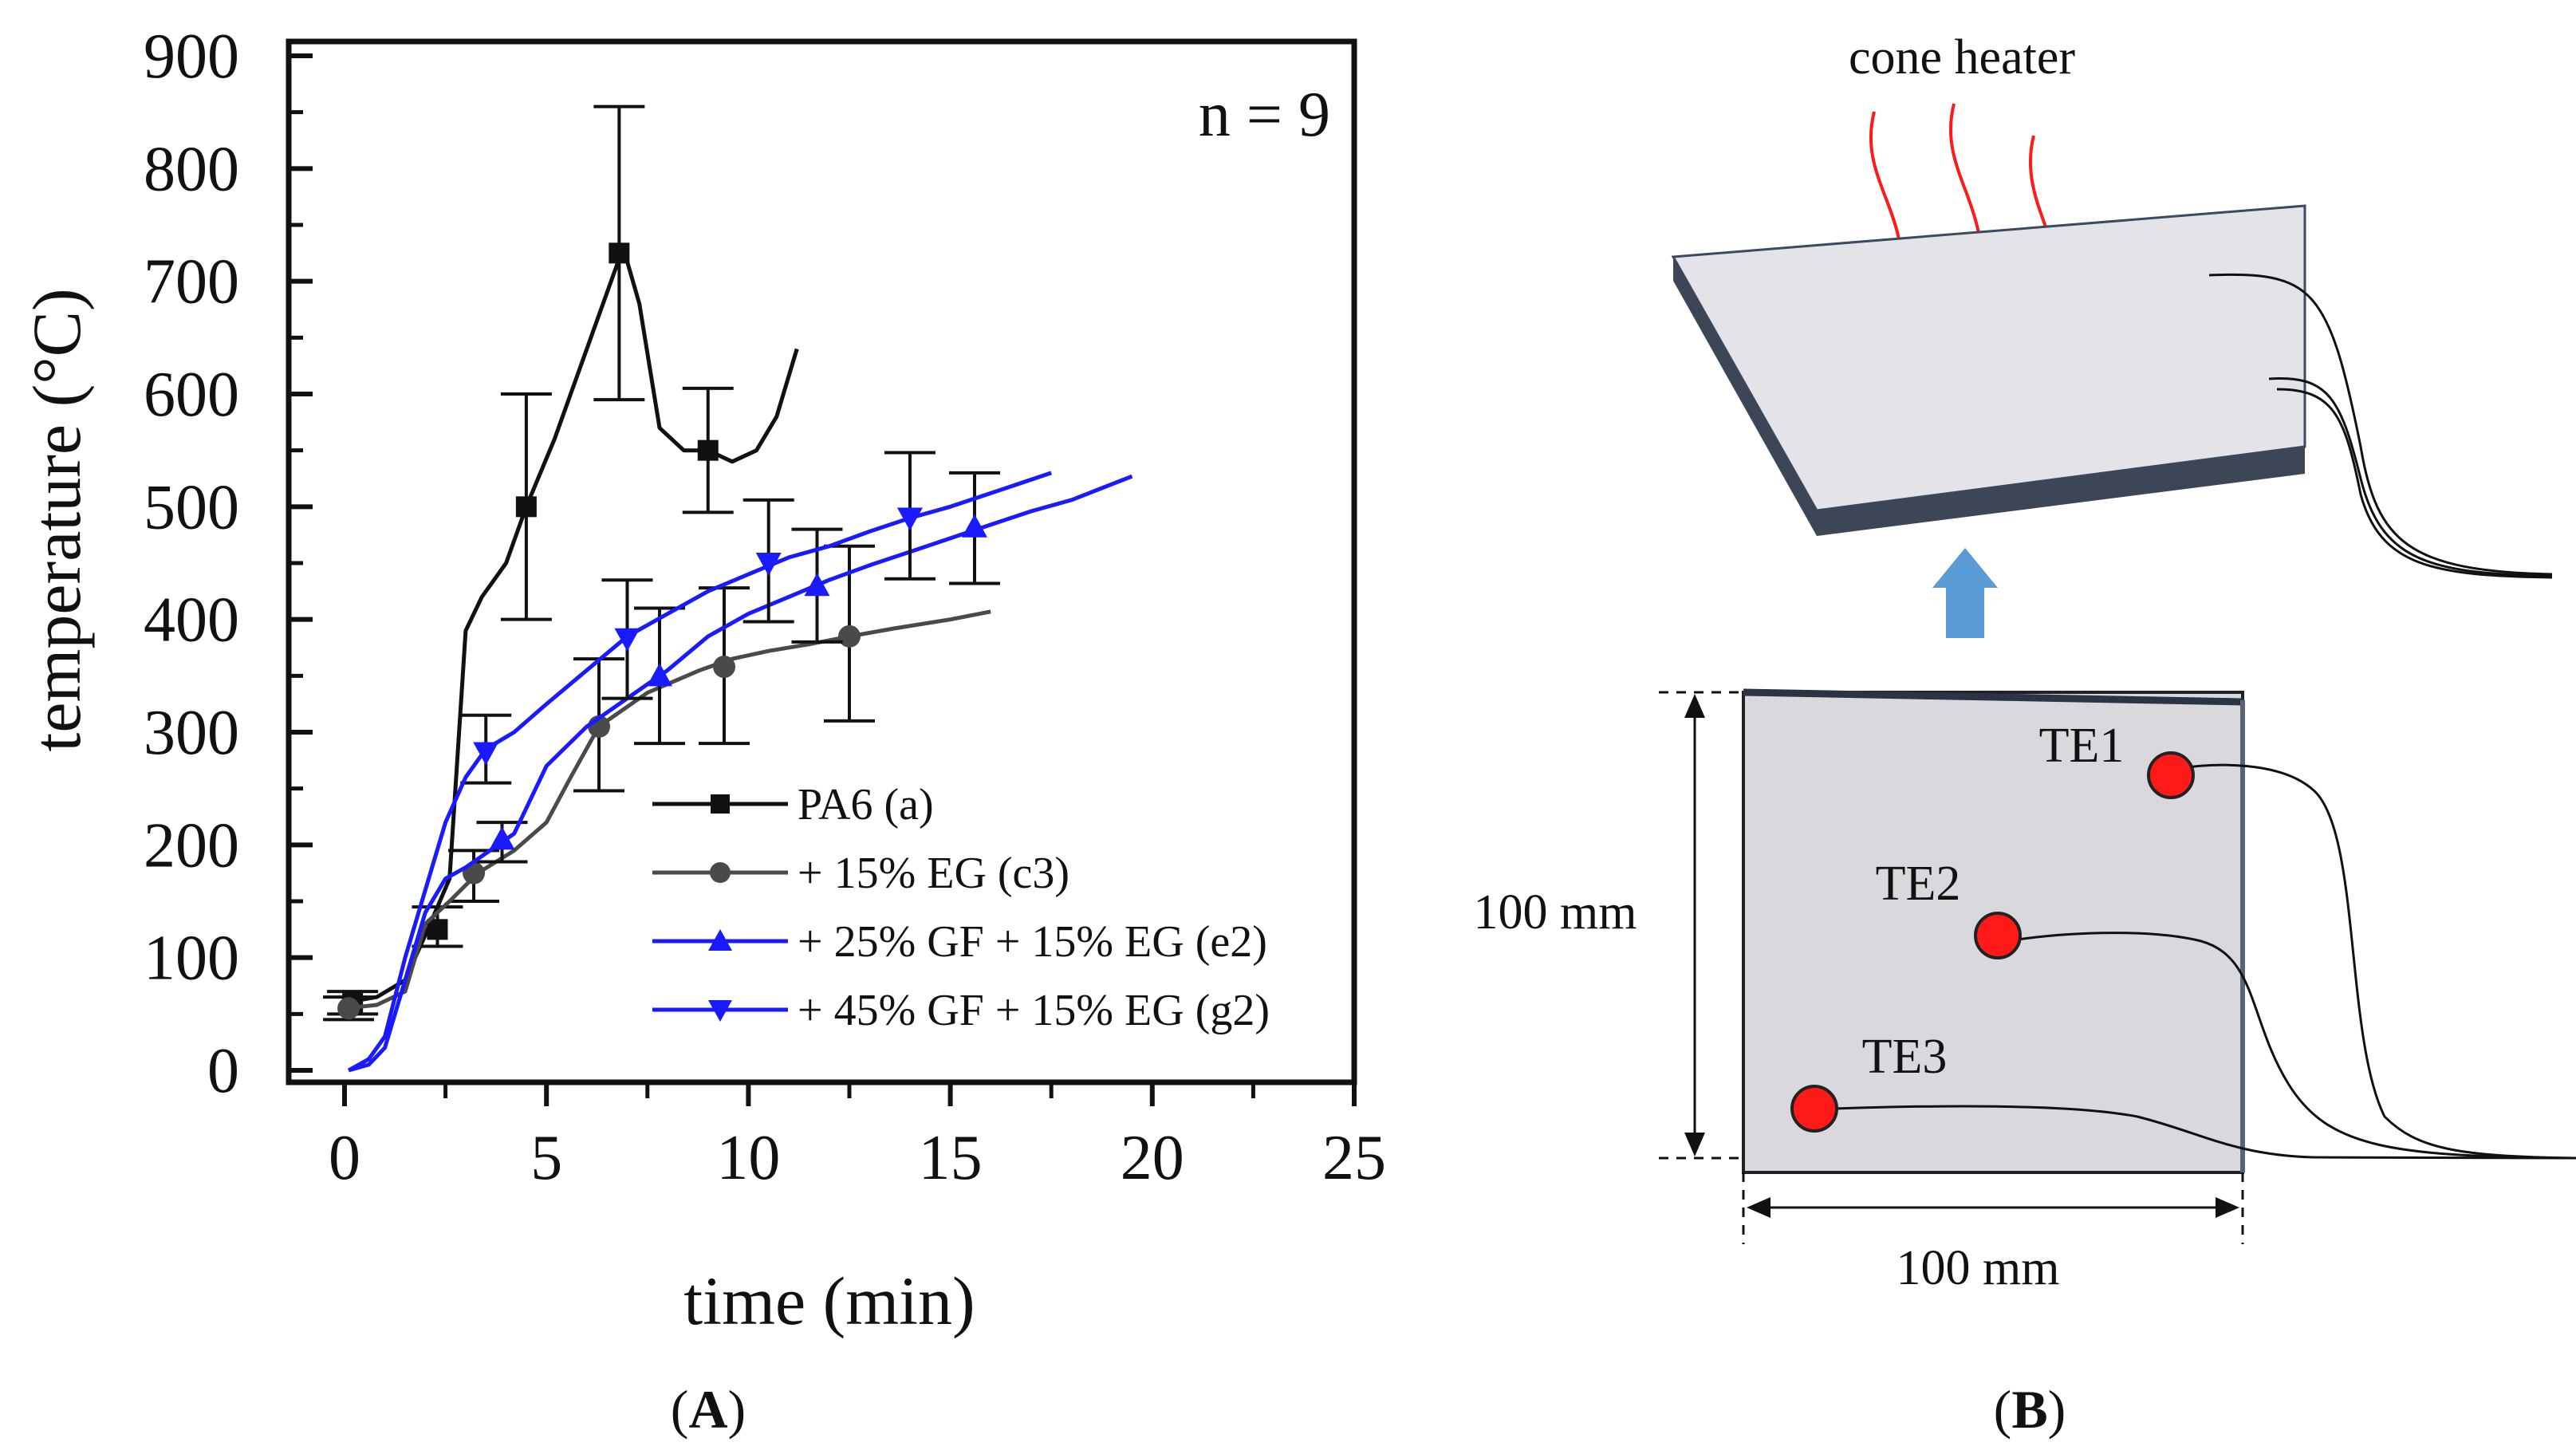 This screenshot has height=1446, width=2576. Describe the element at coordinates (1759, 1207) in the screenshot. I see `dim-arrow-left` at that location.